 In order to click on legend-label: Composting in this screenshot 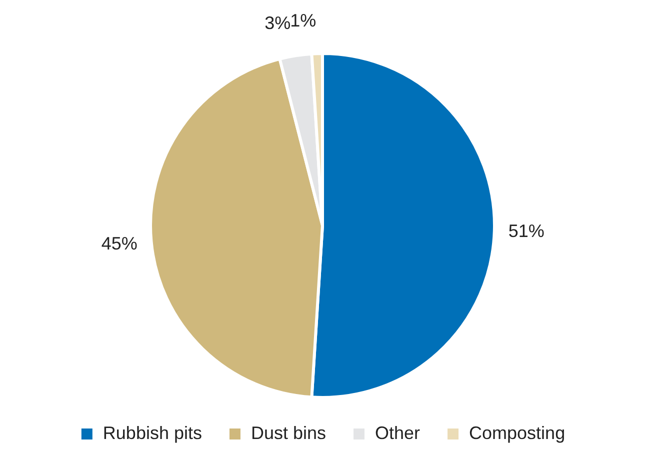, I will do `click(517, 432)`.